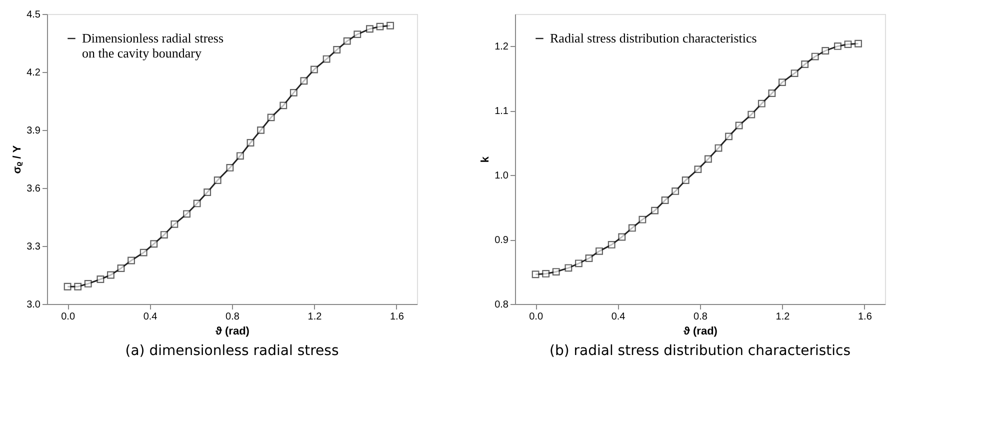 The height and width of the screenshot is (430, 985). Describe the element at coordinates (486, 159) in the screenshot. I see `y-axis-title: k` at that location.